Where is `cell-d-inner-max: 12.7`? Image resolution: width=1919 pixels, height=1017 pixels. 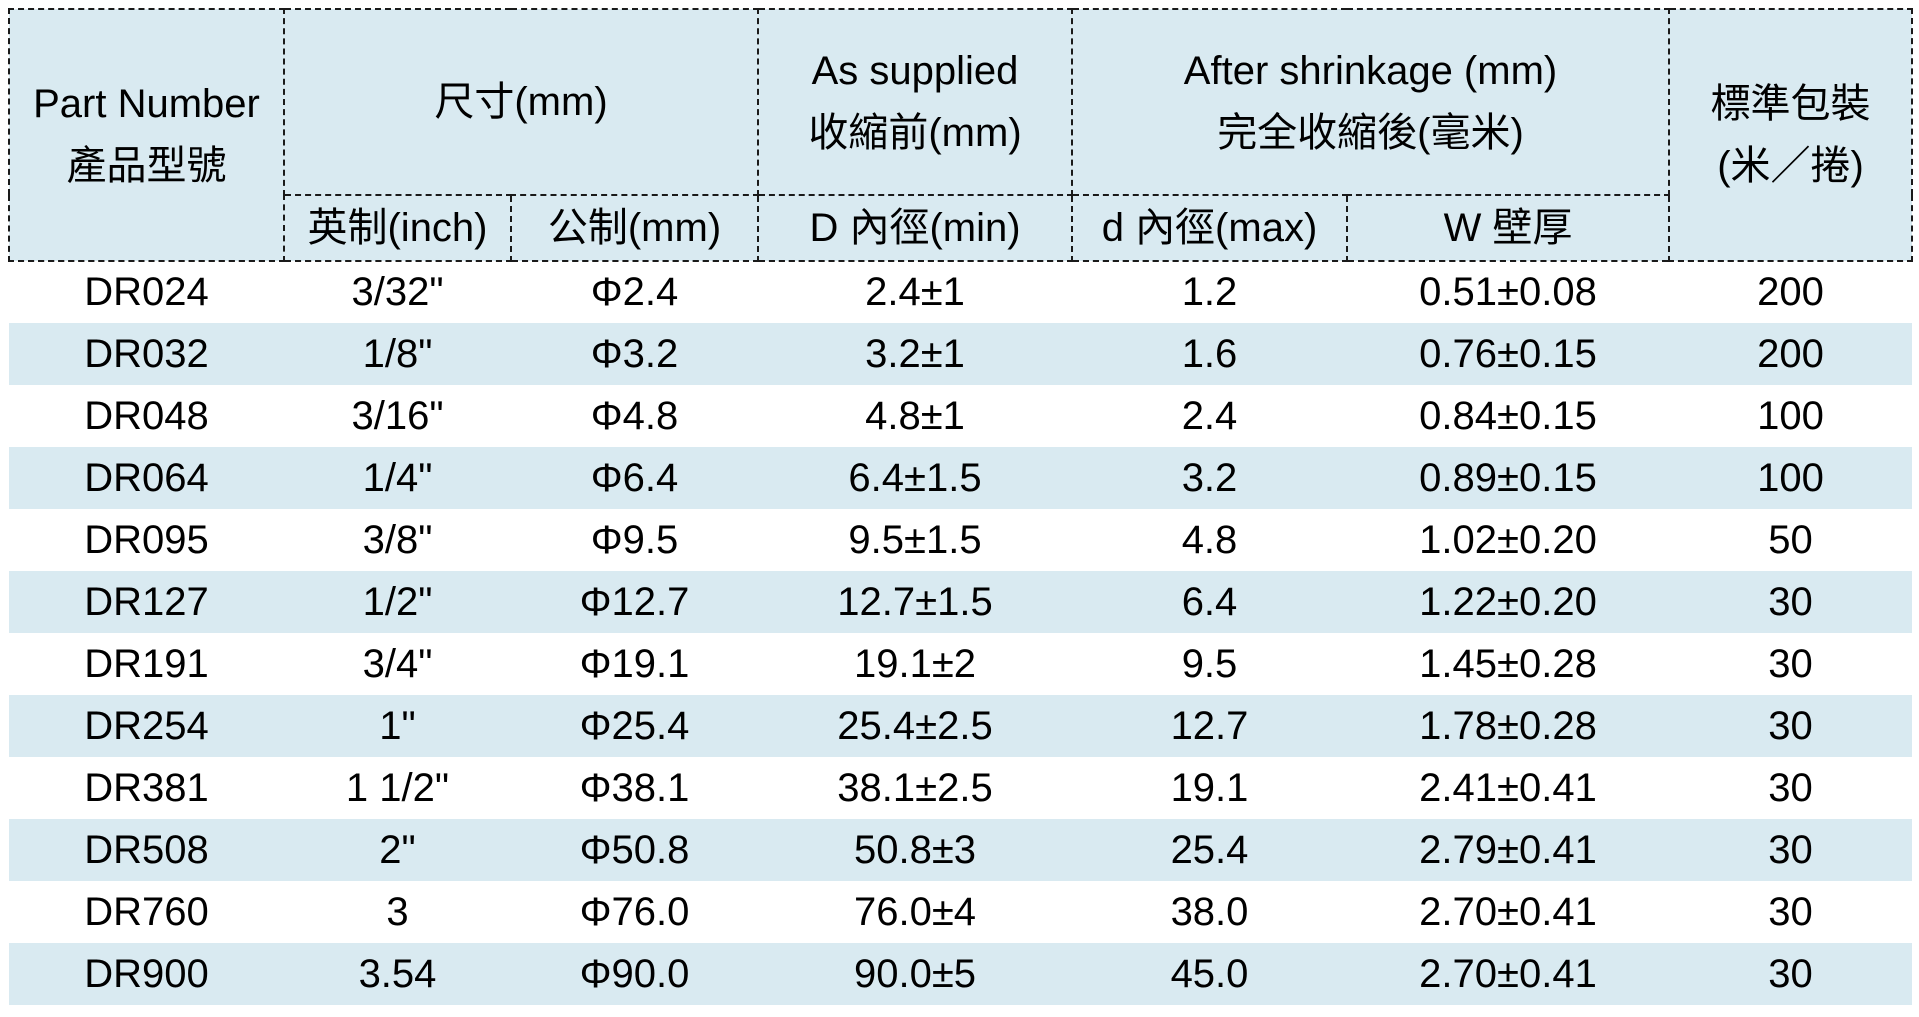 cell-d-inner-max: 12.7 is located at coordinates (1209, 726).